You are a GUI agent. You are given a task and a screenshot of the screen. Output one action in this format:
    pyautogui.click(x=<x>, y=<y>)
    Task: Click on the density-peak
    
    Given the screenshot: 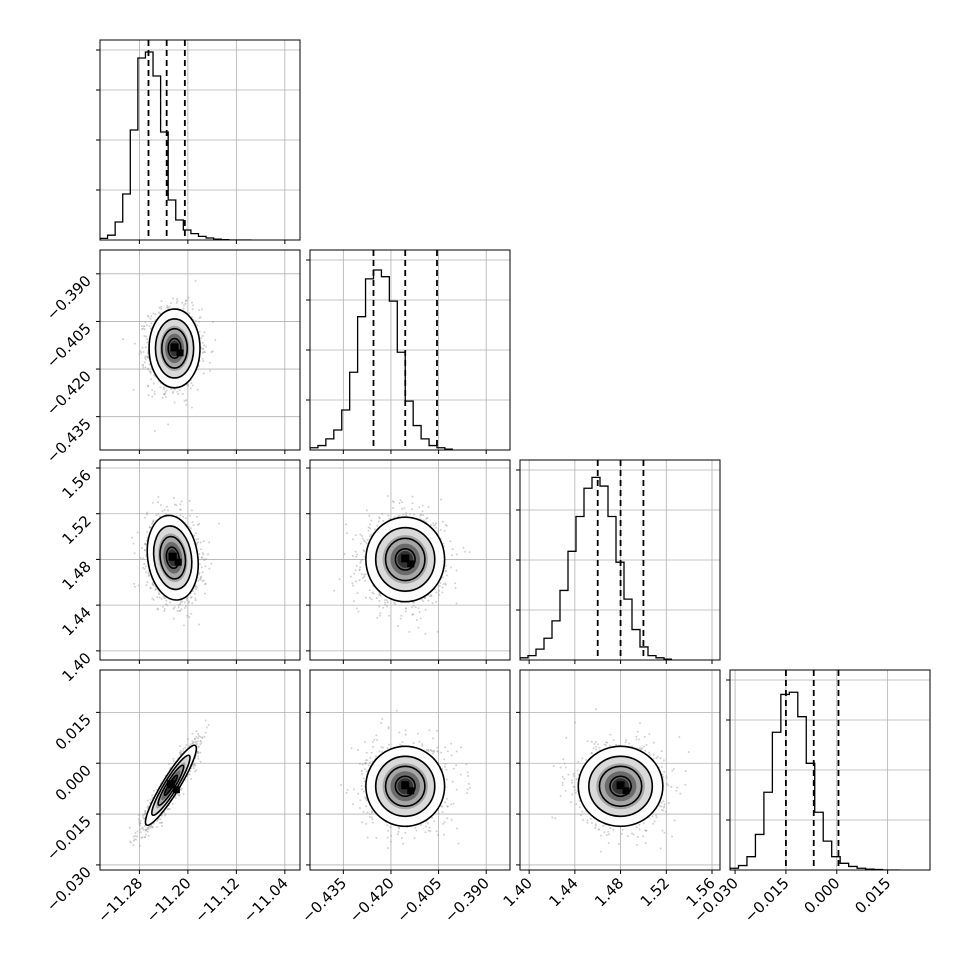 What is the action you would take?
    pyautogui.click(x=174, y=347)
    